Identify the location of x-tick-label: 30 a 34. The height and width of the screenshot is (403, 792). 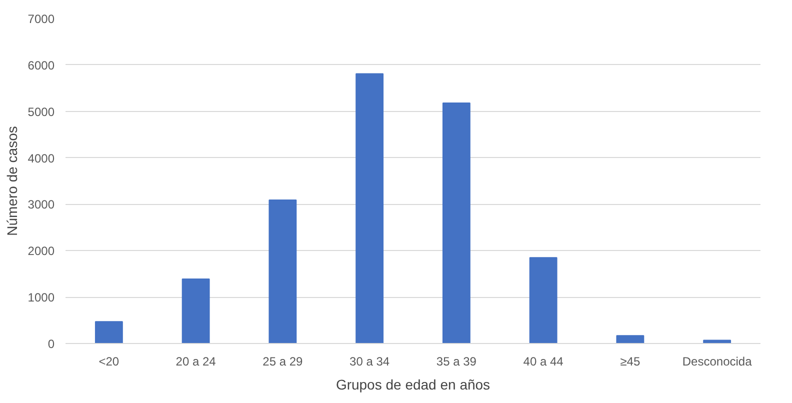
(370, 361).